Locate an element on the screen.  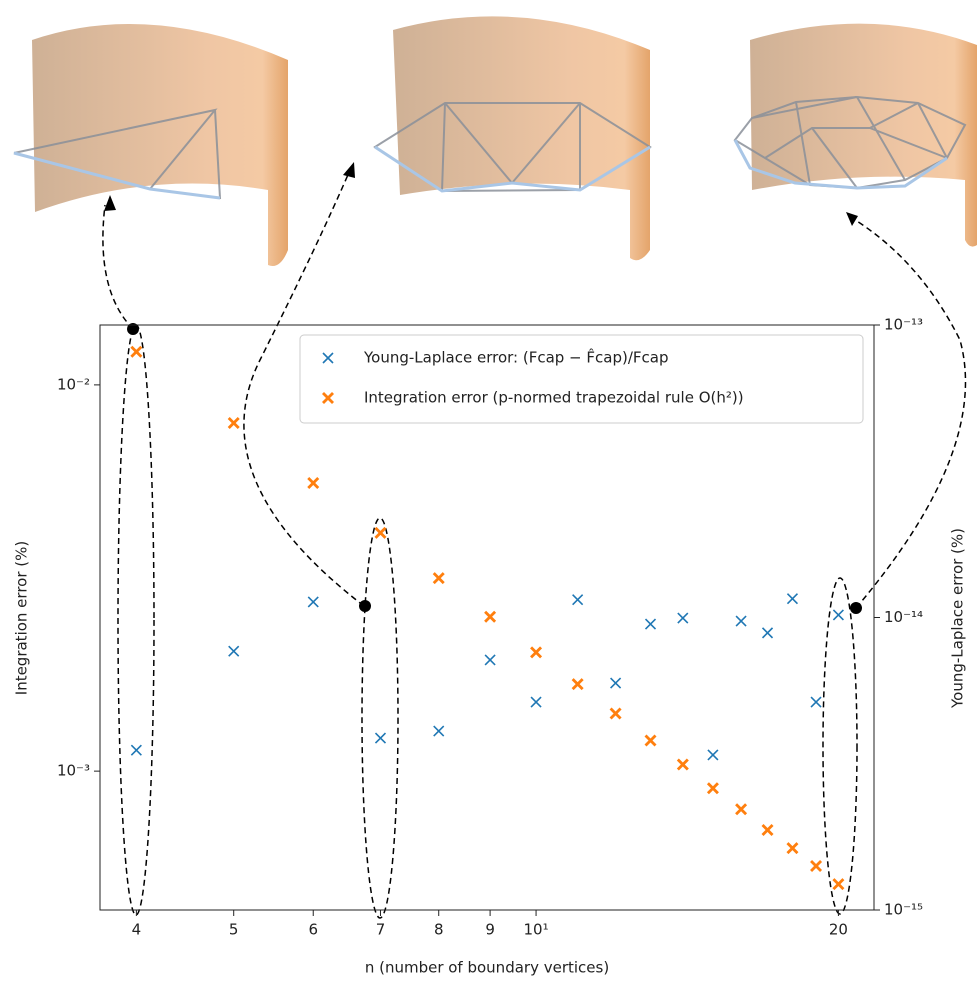
x-tick-label: 6 is located at coordinates (313, 930).